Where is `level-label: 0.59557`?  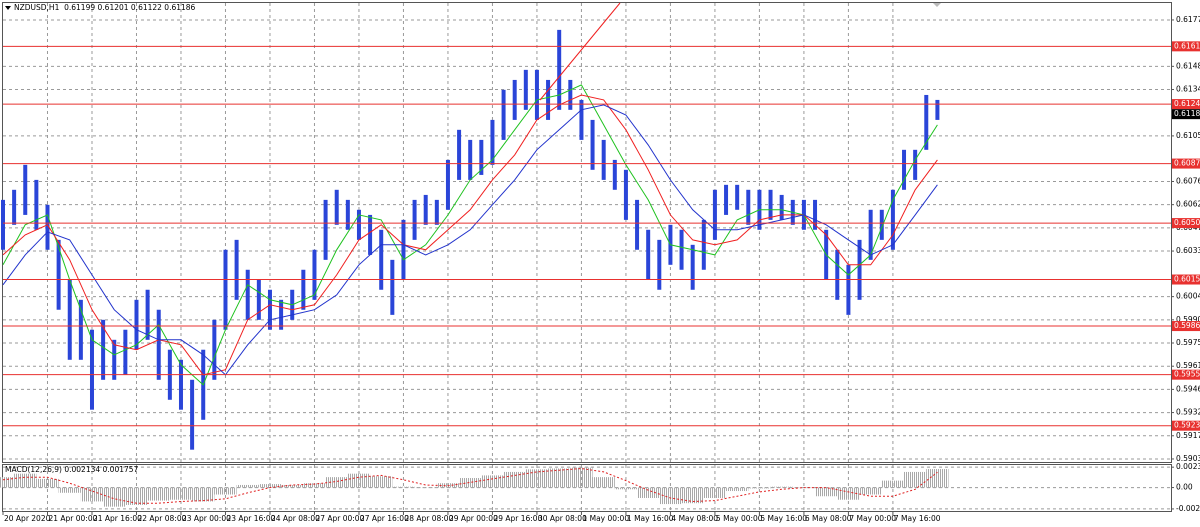
level-label: 0.59557 is located at coordinates (1187, 374).